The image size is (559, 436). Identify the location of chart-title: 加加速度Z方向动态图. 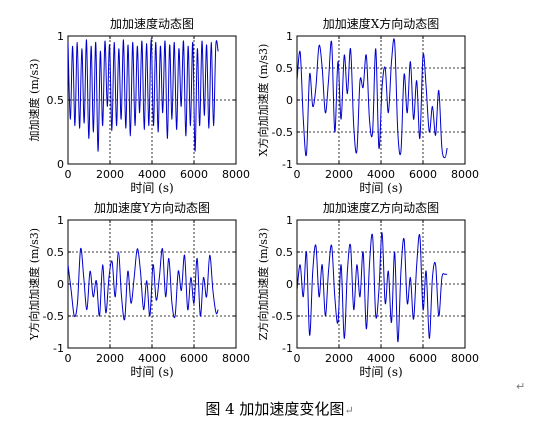
(381, 207).